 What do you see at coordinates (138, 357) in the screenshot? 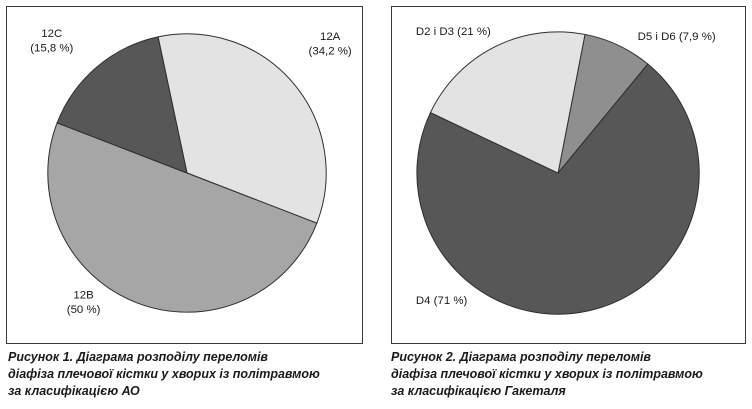
I see `caption-line: Рисунок 1. Діаграма розподілу переломів` at bounding box center [138, 357].